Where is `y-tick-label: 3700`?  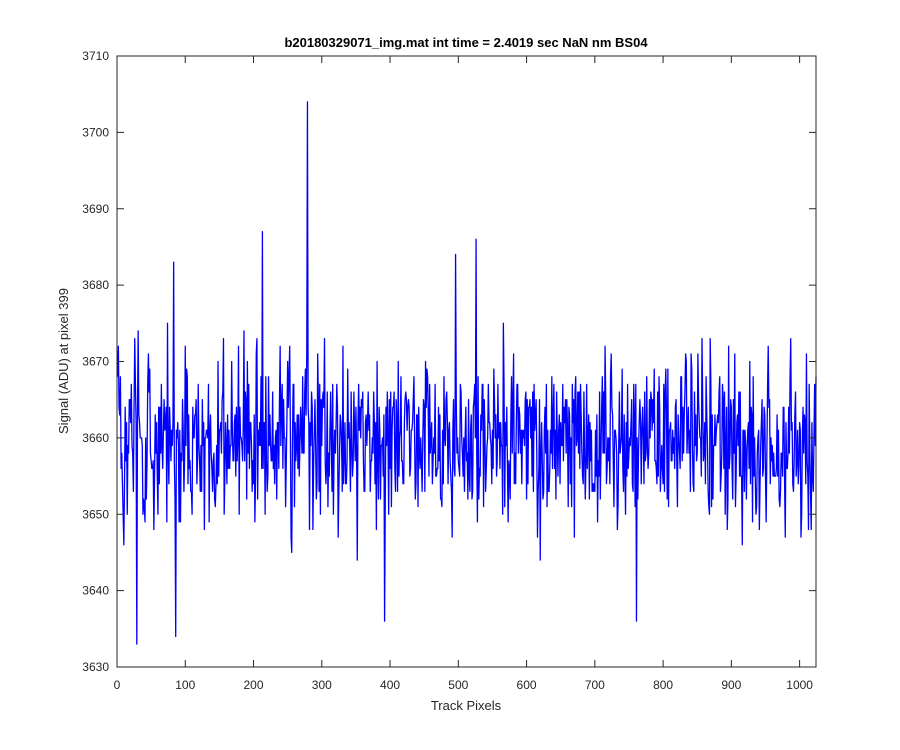
y-tick-label: 3700 is located at coordinates (95, 132).